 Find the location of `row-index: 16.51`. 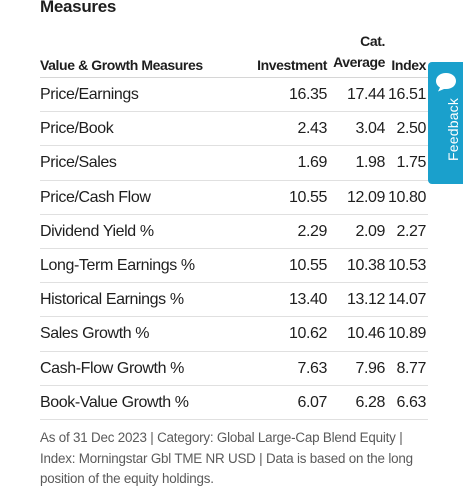

row-index: 16.51 is located at coordinates (406, 94).